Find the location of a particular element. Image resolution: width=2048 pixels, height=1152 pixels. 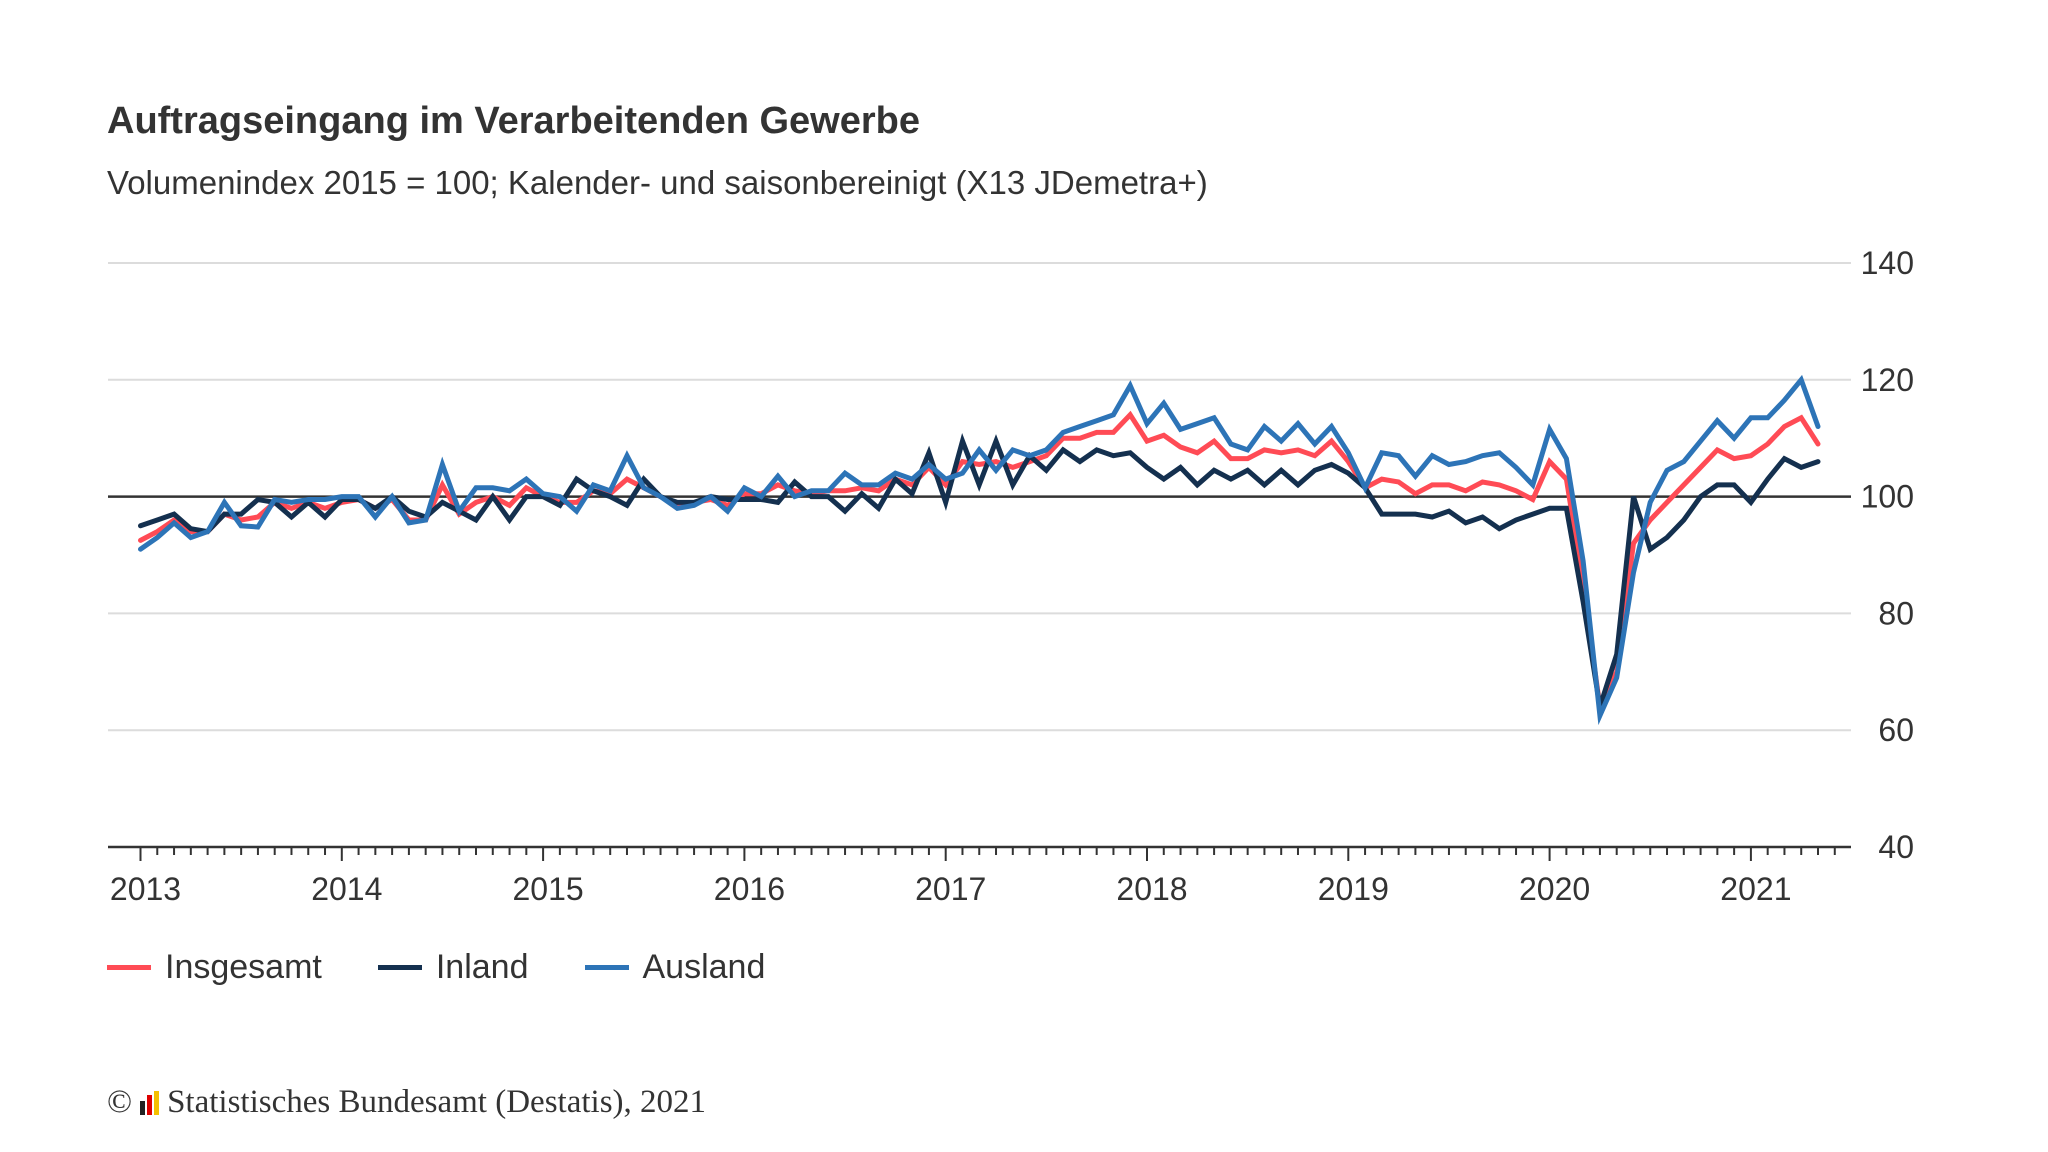

legend-item-insgesamt: Insgesamt is located at coordinates (214, 967).